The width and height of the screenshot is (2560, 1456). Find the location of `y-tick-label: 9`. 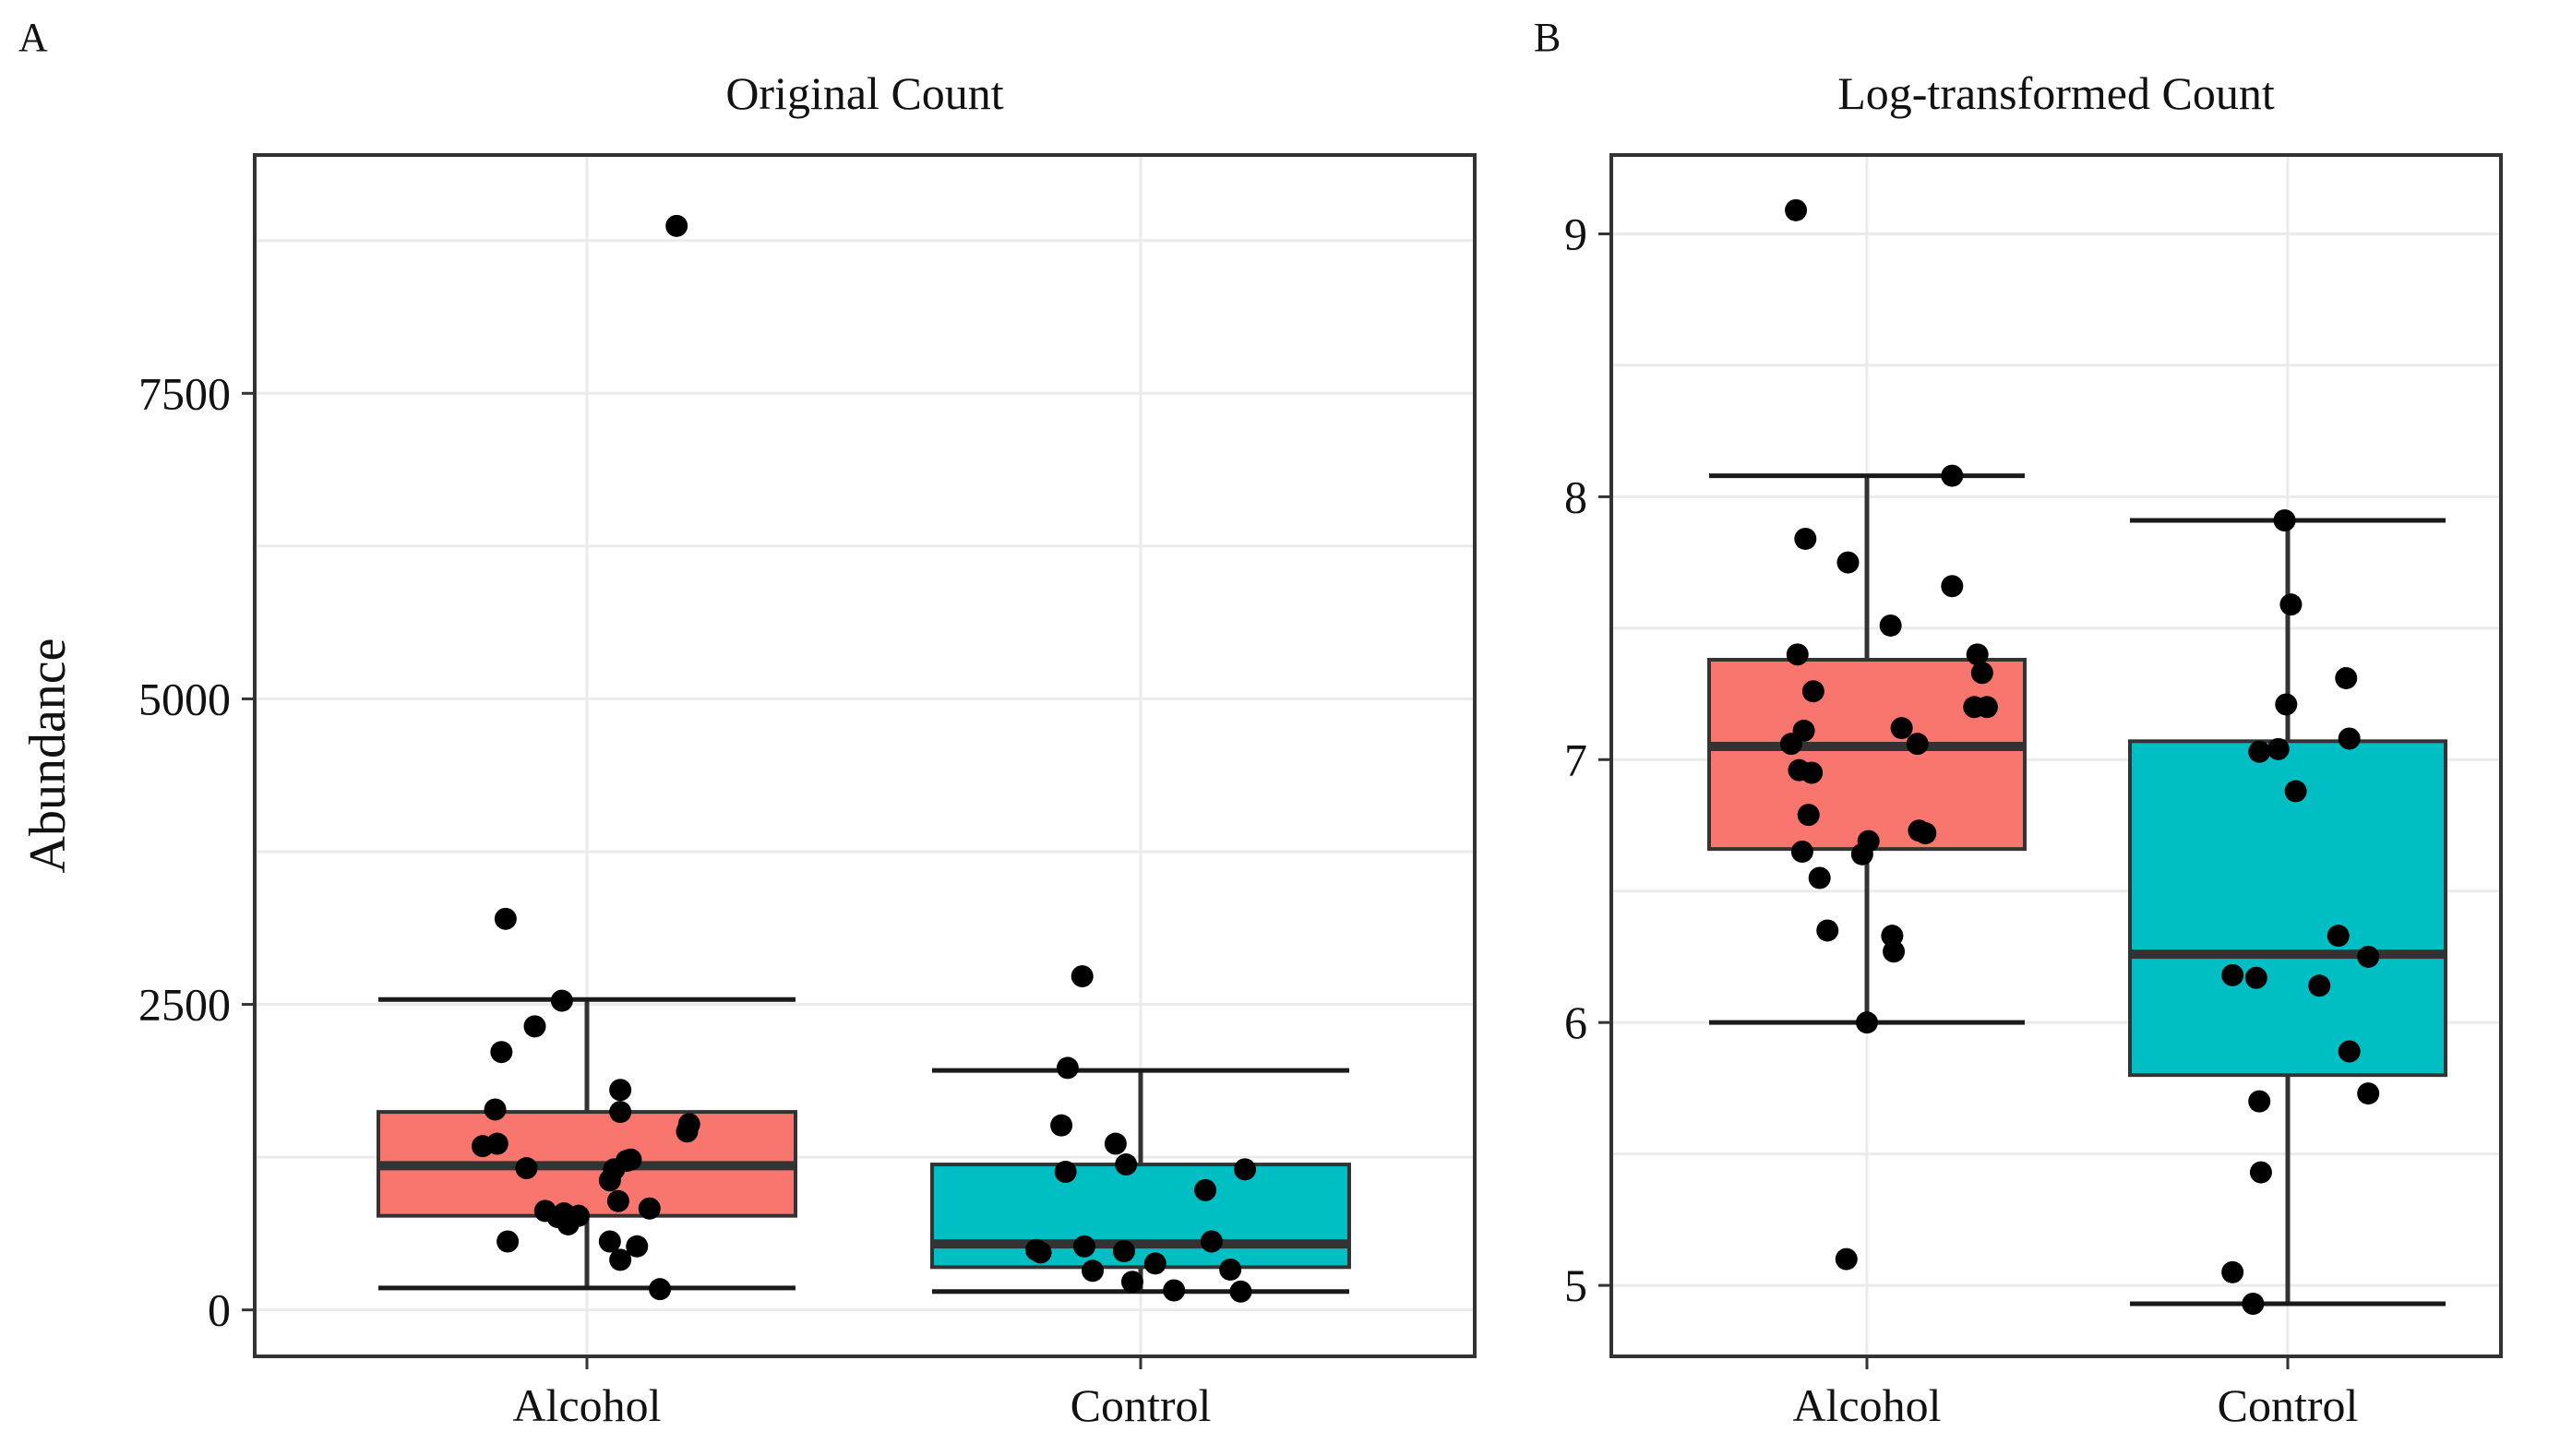

y-tick-label: 9 is located at coordinates (1575, 233).